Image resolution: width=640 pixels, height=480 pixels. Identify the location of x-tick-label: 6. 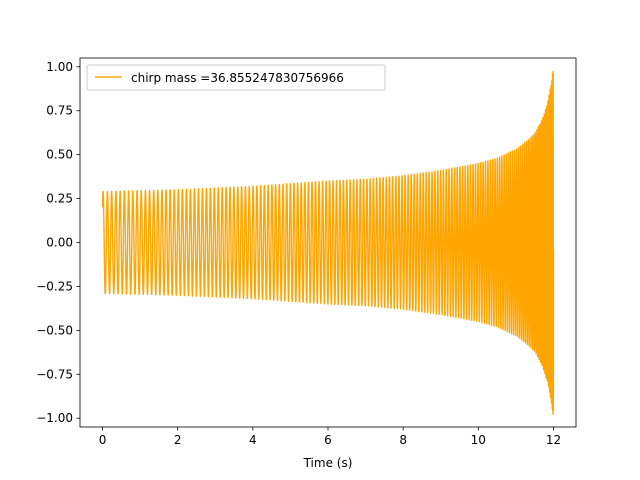
(328, 440).